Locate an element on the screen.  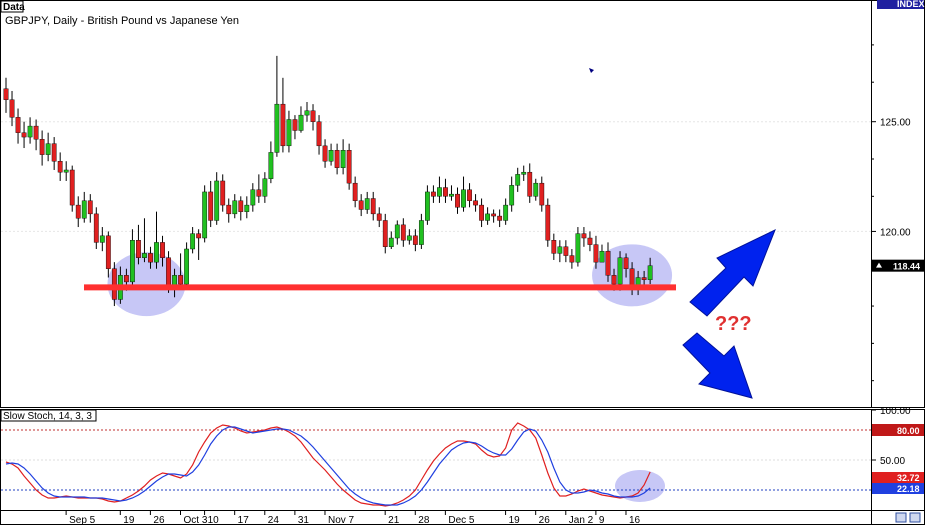
stoch-k-line is located at coordinates (328, 464).